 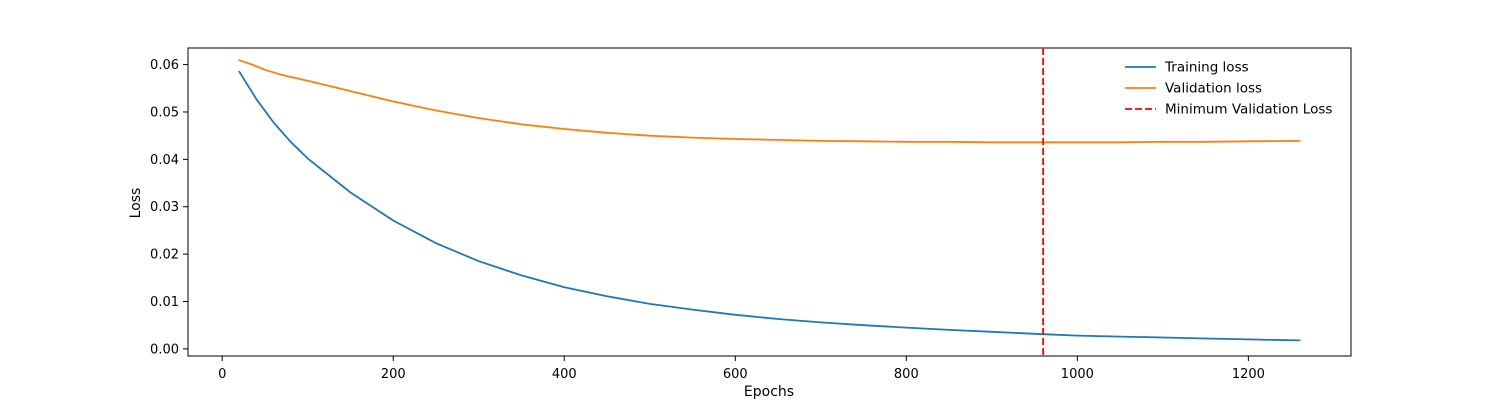 I want to click on x-tick-label: 200, so click(x=393, y=374).